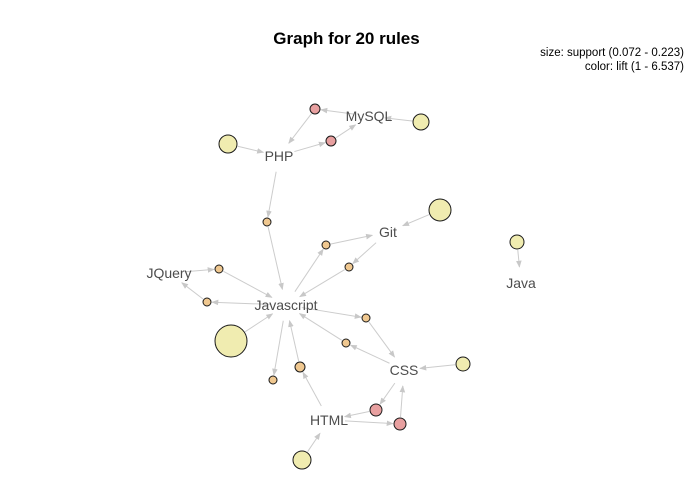 Image resolution: width=693 pixels, height=494 pixels. What do you see at coordinates (387, 393) in the screenshot?
I see `edge-css-r18` at bounding box center [387, 393].